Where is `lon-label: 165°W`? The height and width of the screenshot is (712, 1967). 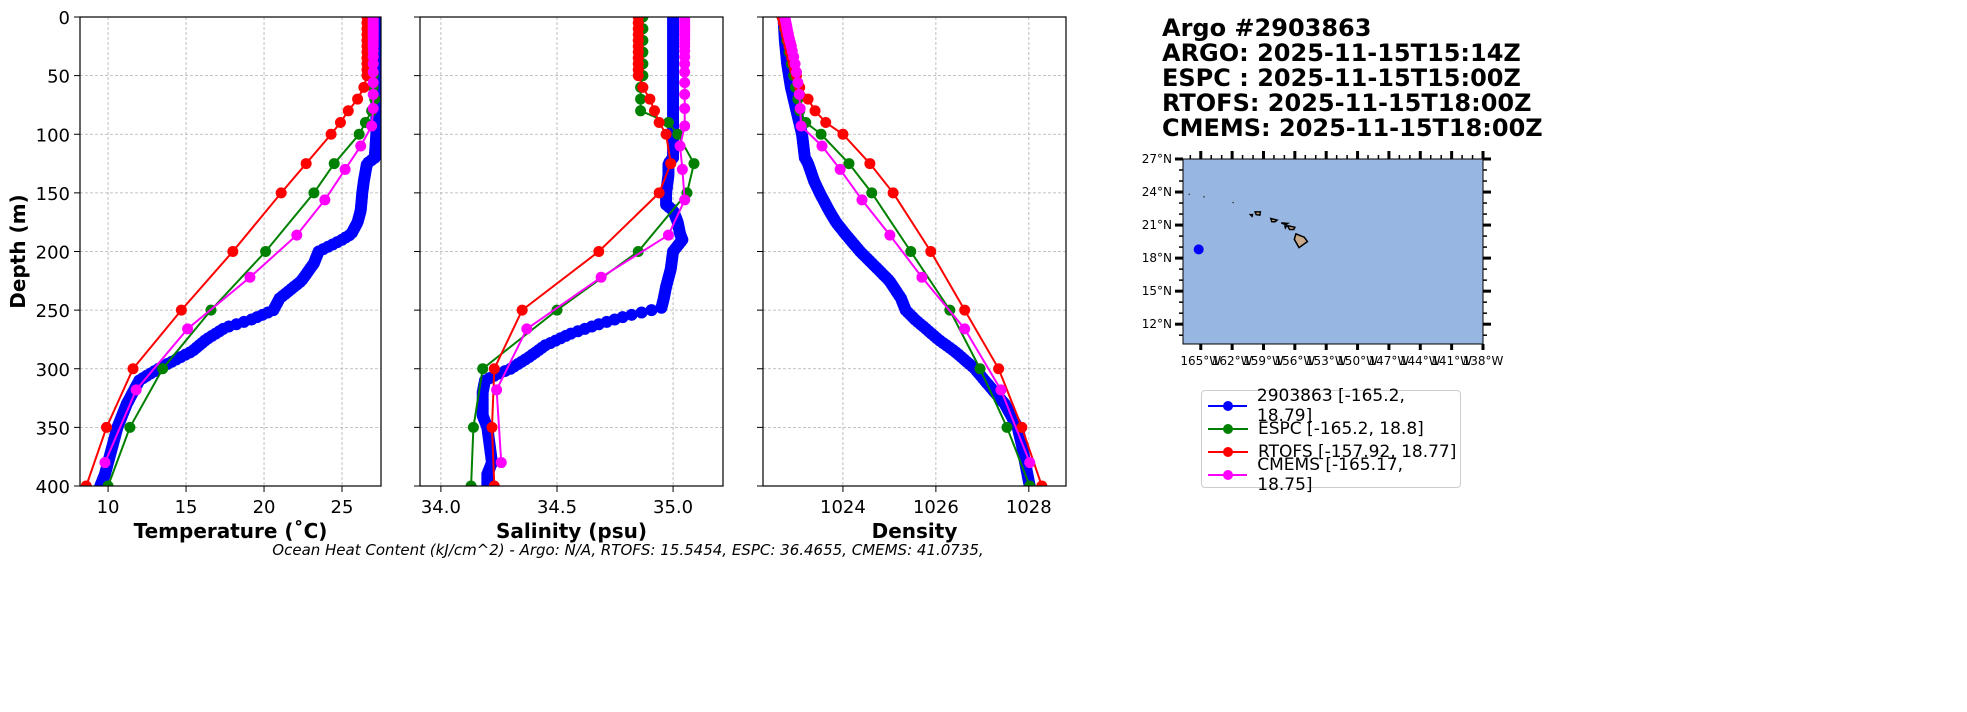
lon-label: 165°W is located at coordinates (1200, 361).